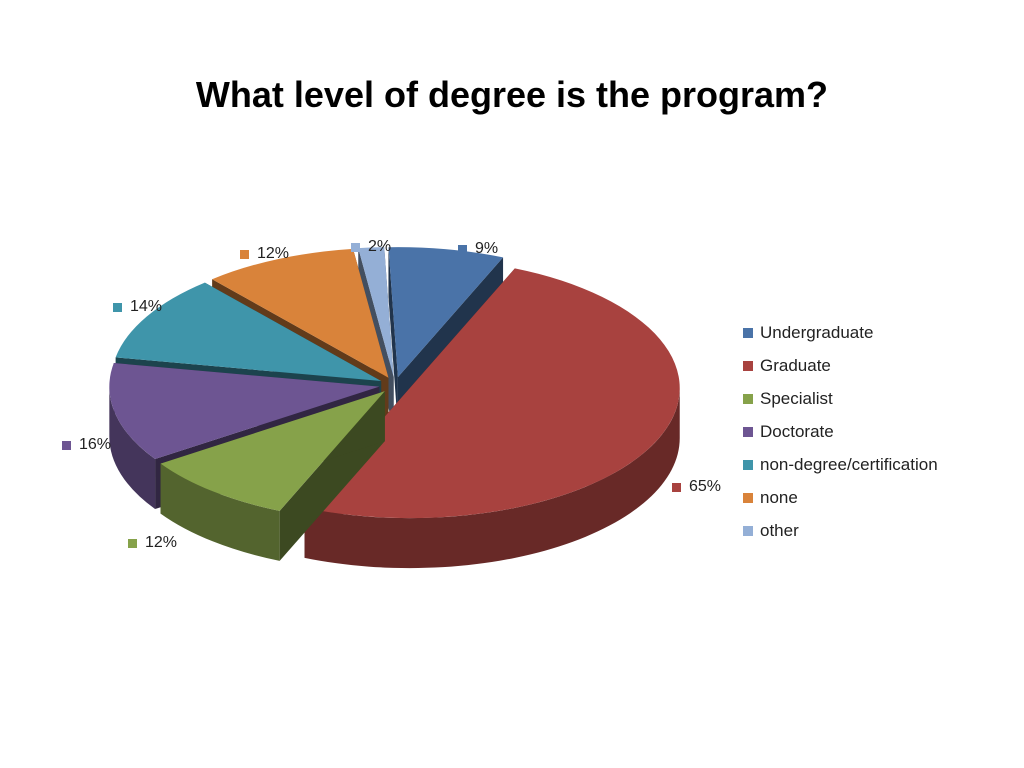  What do you see at coordinates (797, 431) in the screenshot?
I see `legend-label: Doctorate` at bounding box center [797, 431].